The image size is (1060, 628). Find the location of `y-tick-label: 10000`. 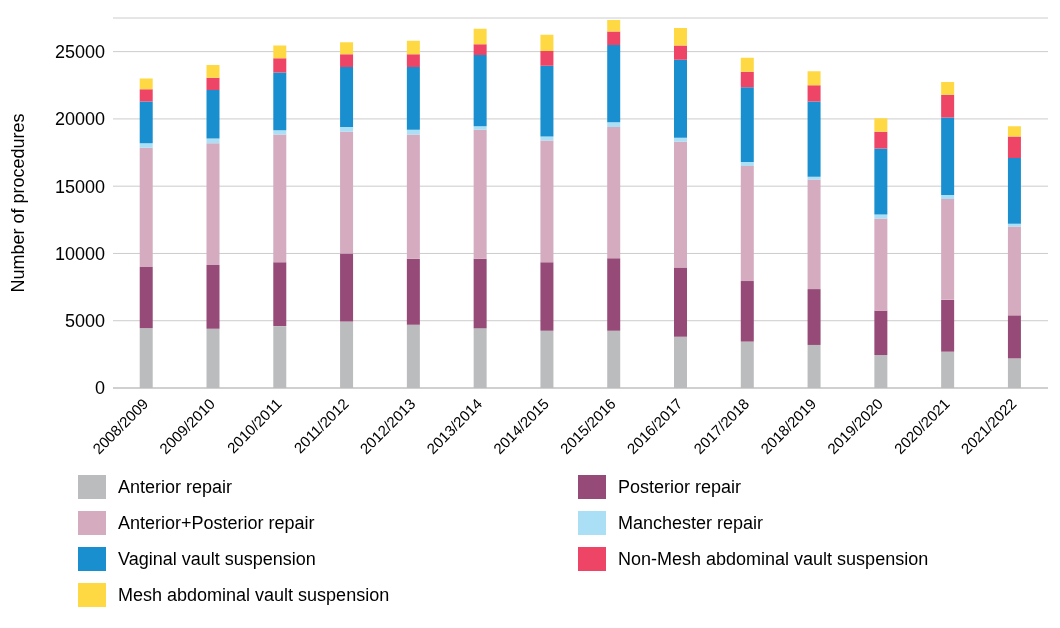

y-tick-label: 10000 is located at coordinates (79, 253).